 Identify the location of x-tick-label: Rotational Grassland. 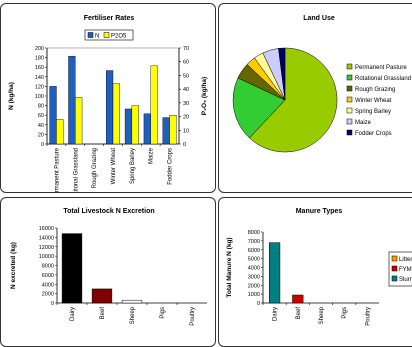
(76, 170).